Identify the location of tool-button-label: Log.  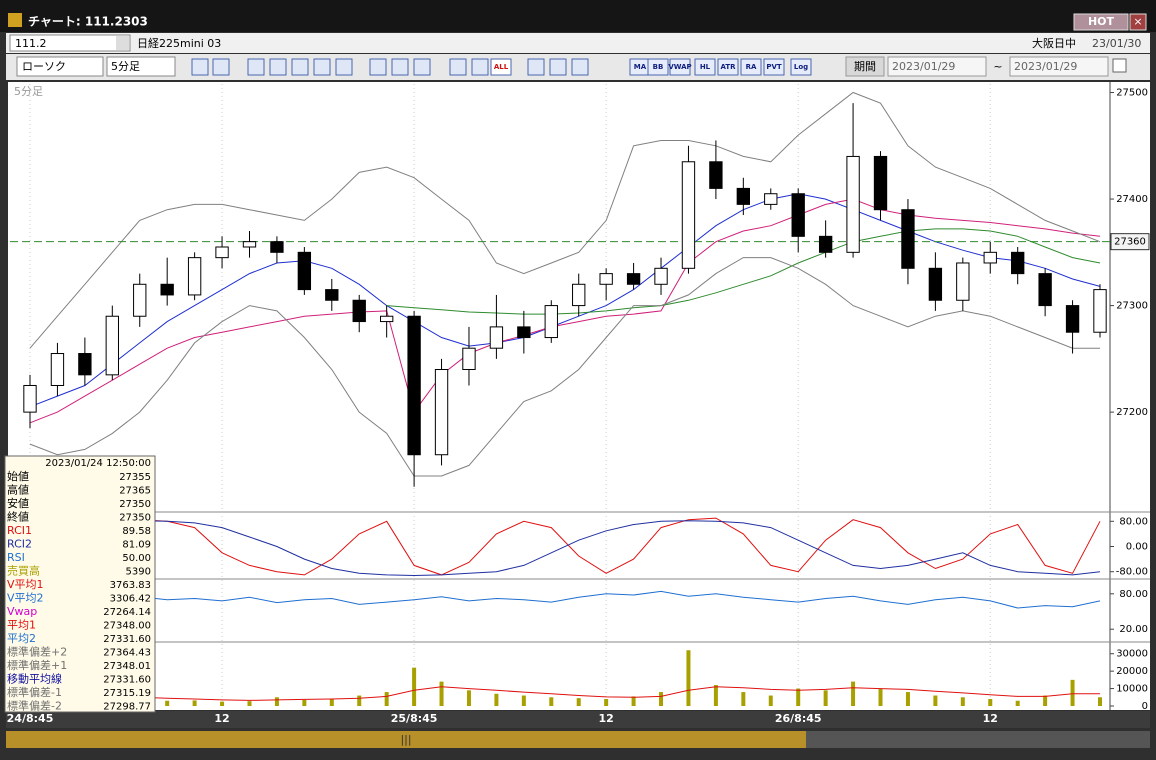
(801, 67).